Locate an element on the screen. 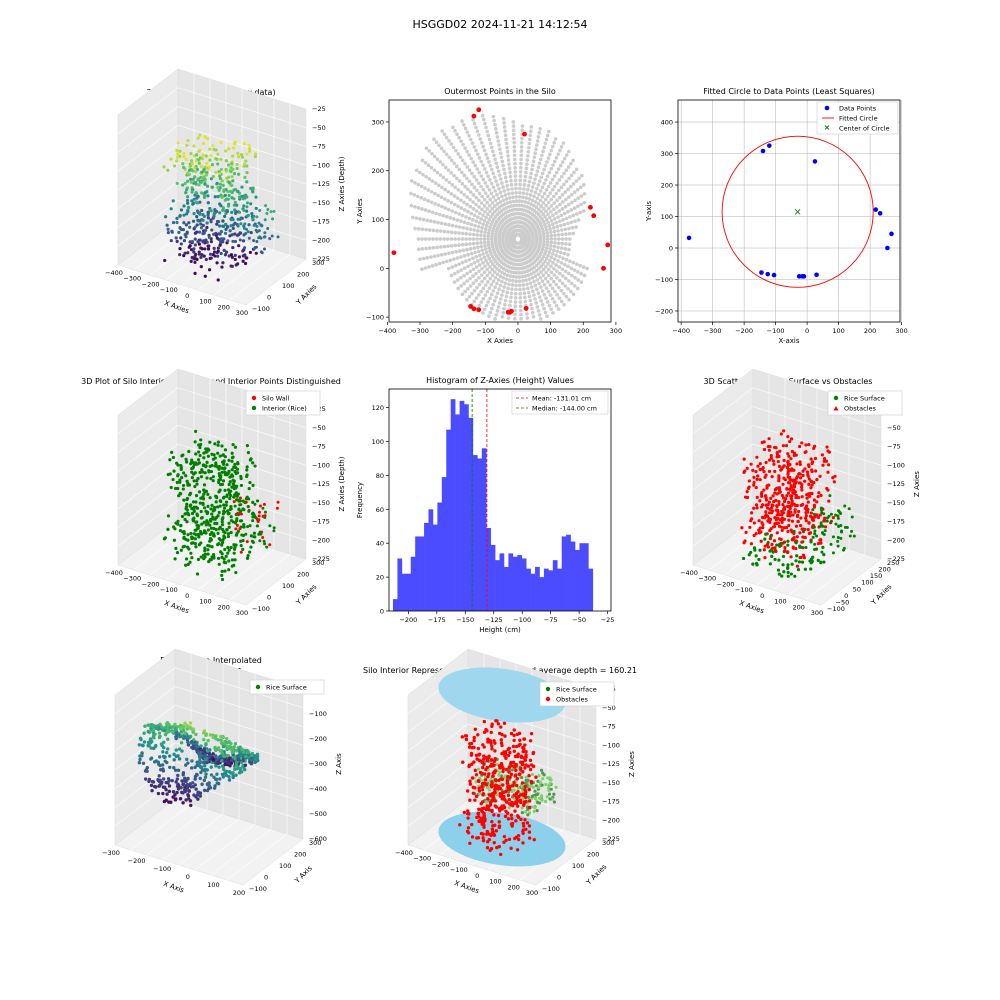 This screenshot has height=1000, width=1000. interp-xlabel: X Axis is located at coordinates (173, 887).